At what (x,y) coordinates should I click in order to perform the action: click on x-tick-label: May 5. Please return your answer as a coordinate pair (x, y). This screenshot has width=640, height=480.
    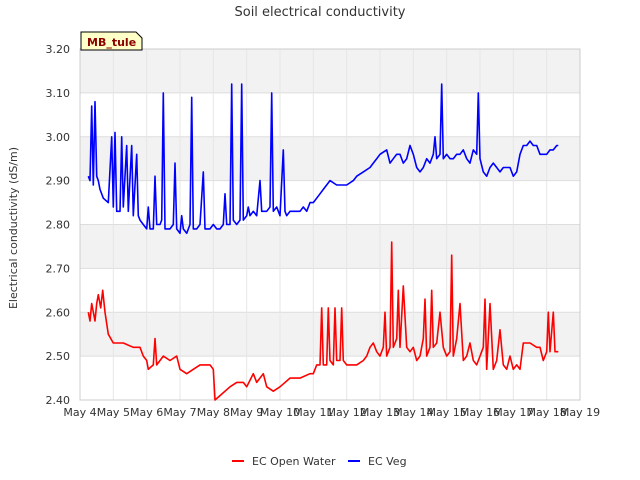
    Looking at the image, I should click on (113, 412).